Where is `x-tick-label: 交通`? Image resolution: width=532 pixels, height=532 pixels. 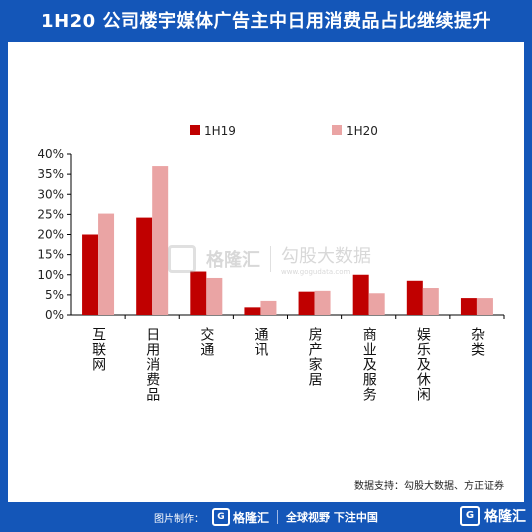 x-tick-label: 交通 is located at coordinates (206, 341).